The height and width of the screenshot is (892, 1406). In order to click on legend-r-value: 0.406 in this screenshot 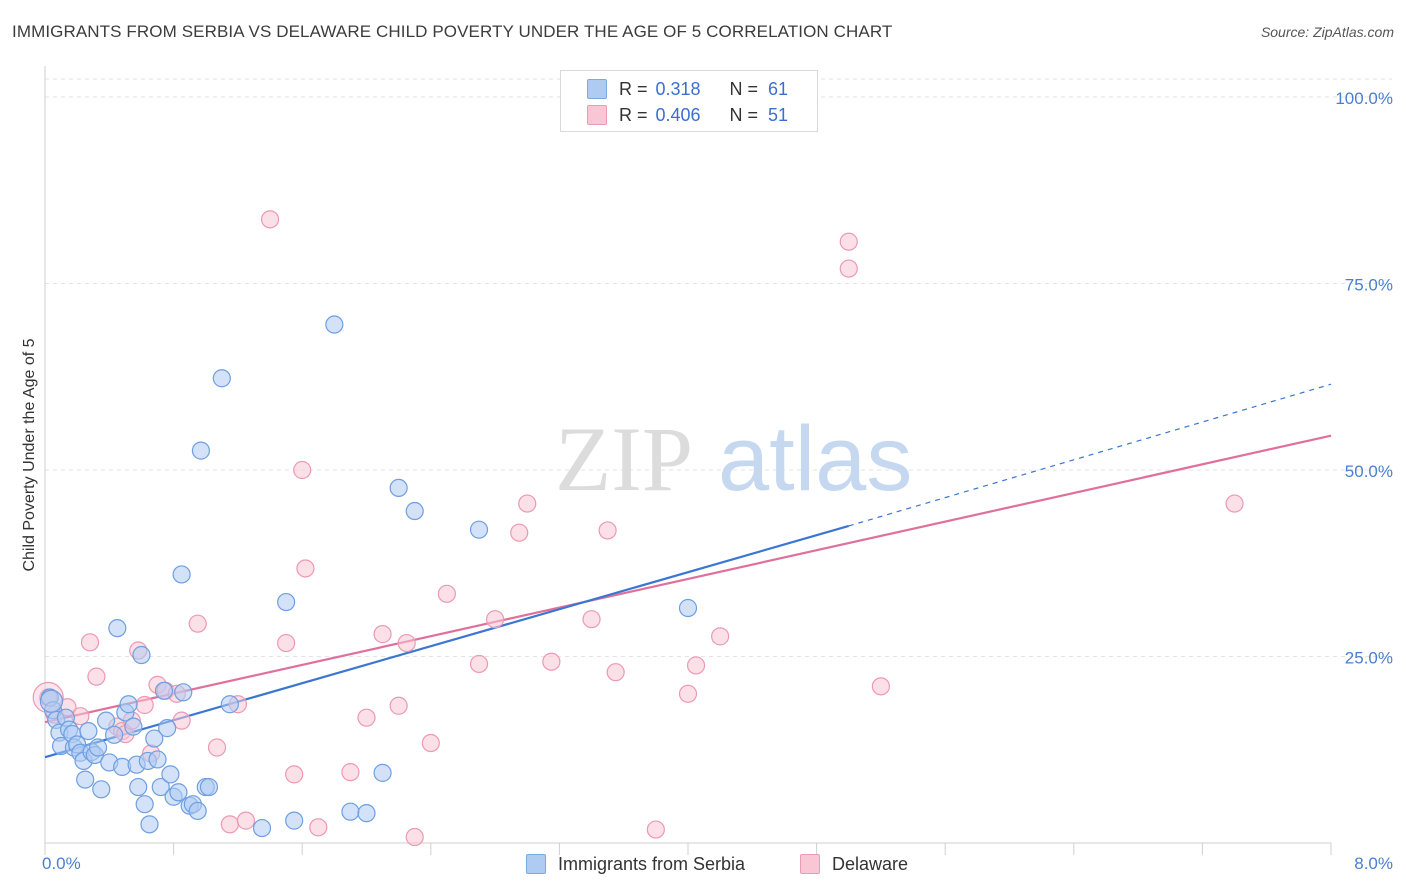, I will do `click(678, 114)`.